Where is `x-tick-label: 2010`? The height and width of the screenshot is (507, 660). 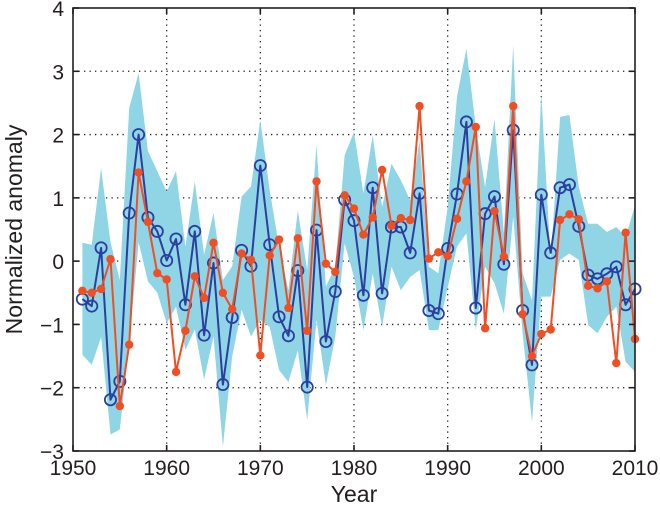
x-tick-label: 2010 is located at coordinates (635, 468).